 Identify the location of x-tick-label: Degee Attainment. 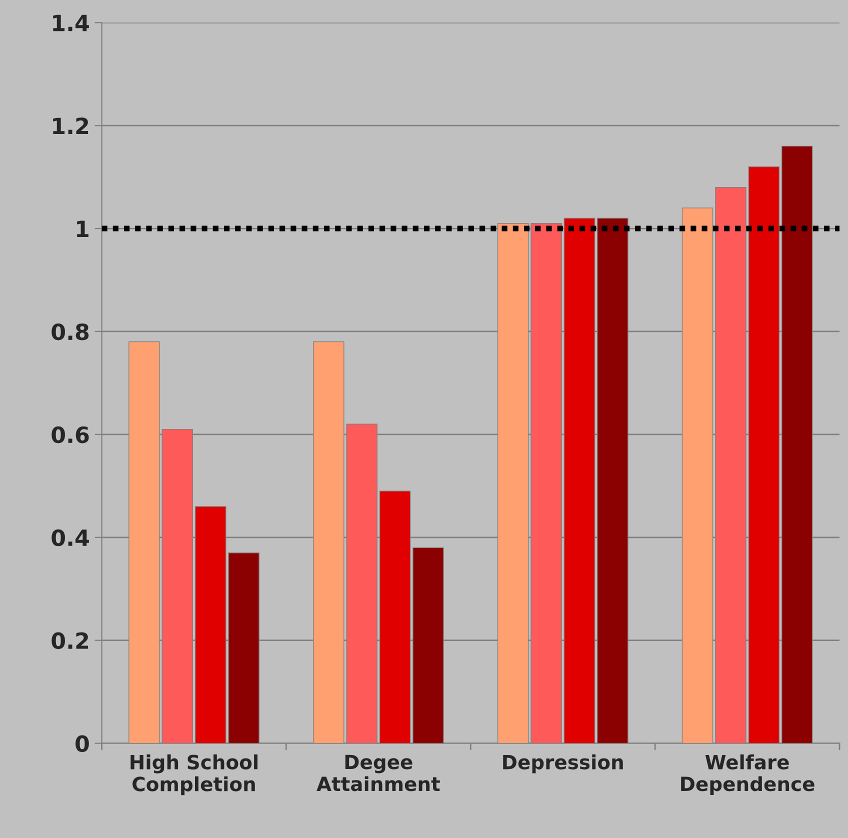
(378, 773).